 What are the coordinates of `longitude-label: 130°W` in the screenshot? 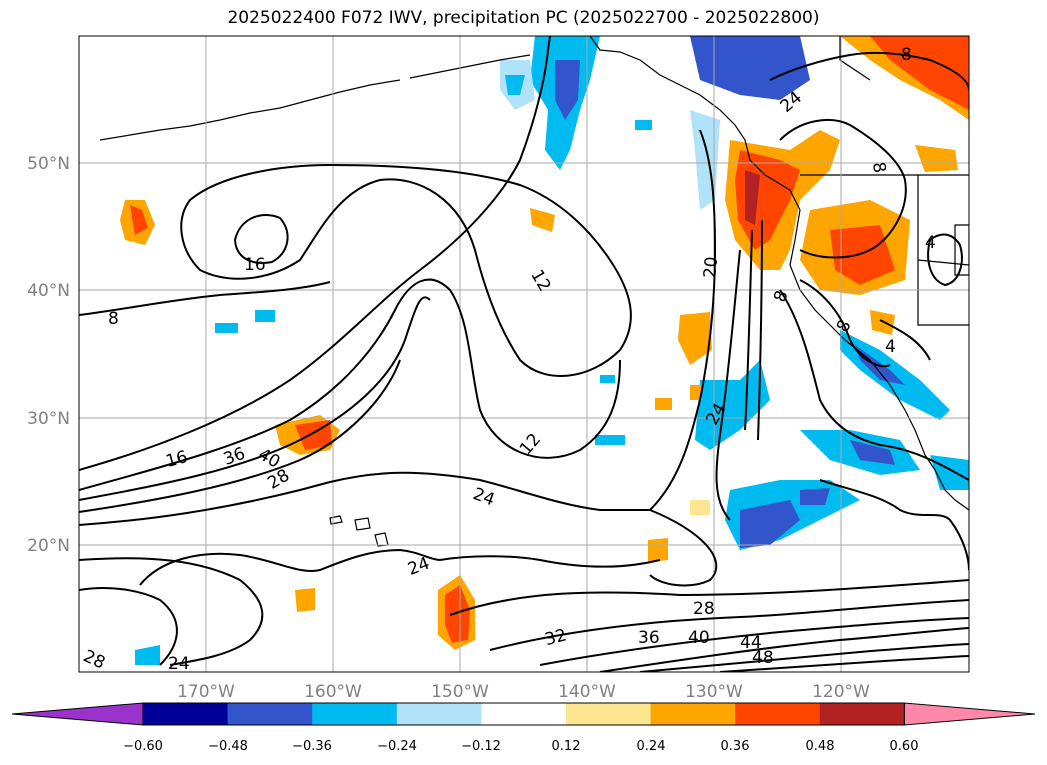 It's located at (714, 692).